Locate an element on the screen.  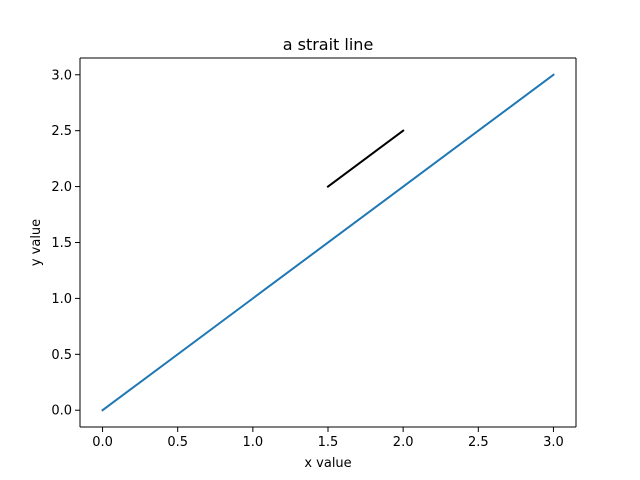
x-axis-ticks: 0.0 0.5 1.0 1.5 2.0 2.5 3.0 is located at coordinates (328, 438).